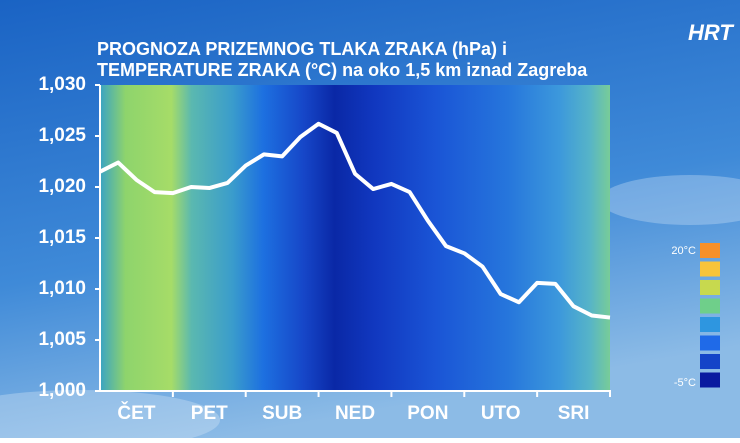  Describe the element at coordinates (282, 413) in the screenshot. I see `x-tick-label: SUB` at that location.